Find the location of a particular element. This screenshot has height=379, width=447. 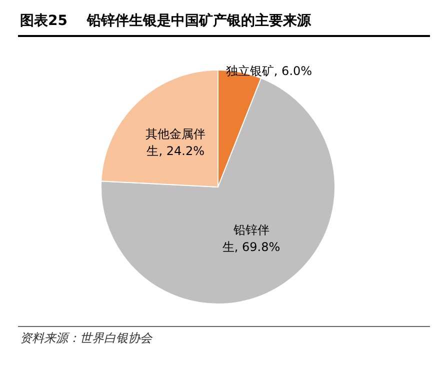

slice-label: 其他金属伴生, 24.2% is located at coordinates (176, 142).